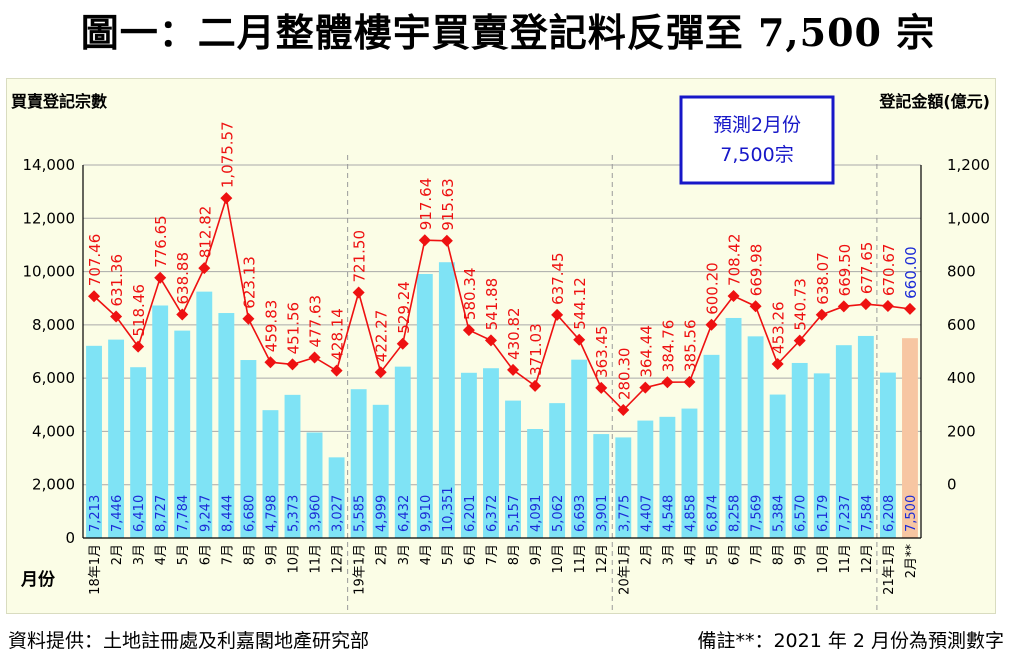 The image size is (1016, 664). I want to click on y-tick-left: 4,000, so click(53, 431).